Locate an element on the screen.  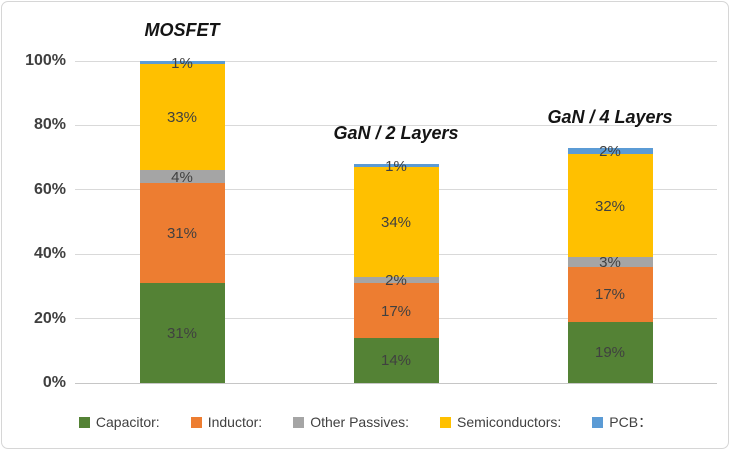
bar-segment-label: 4% is located at coordinates (182, 177).